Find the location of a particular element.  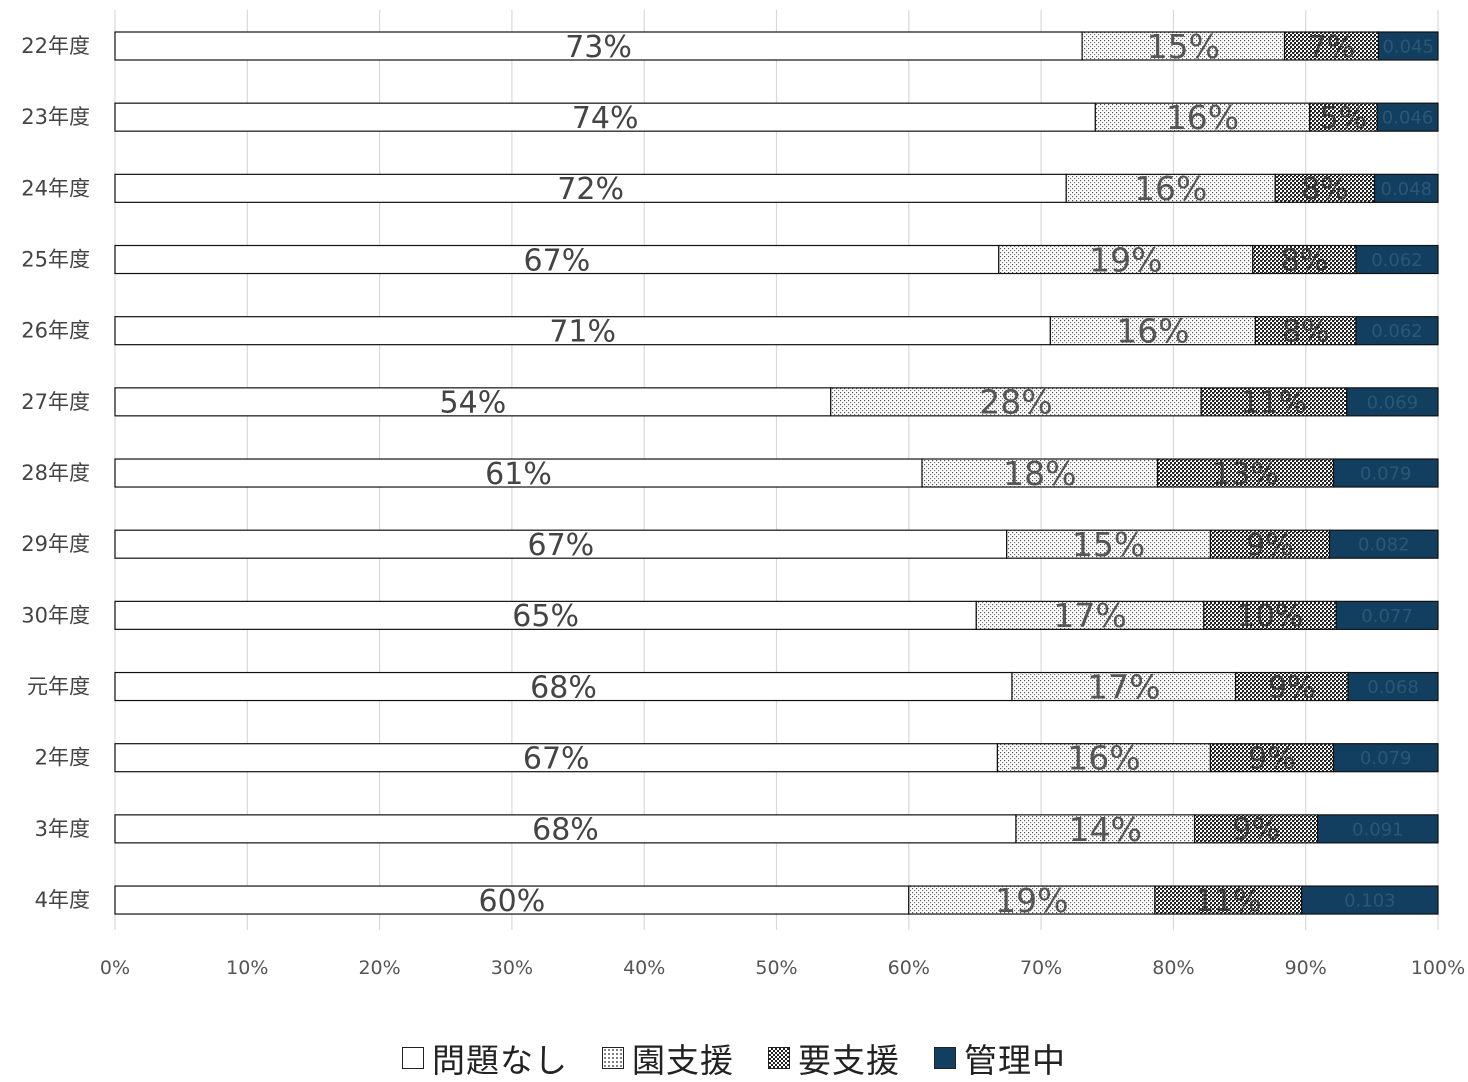

data-label: 17% is located at coordinates (1089, 615).